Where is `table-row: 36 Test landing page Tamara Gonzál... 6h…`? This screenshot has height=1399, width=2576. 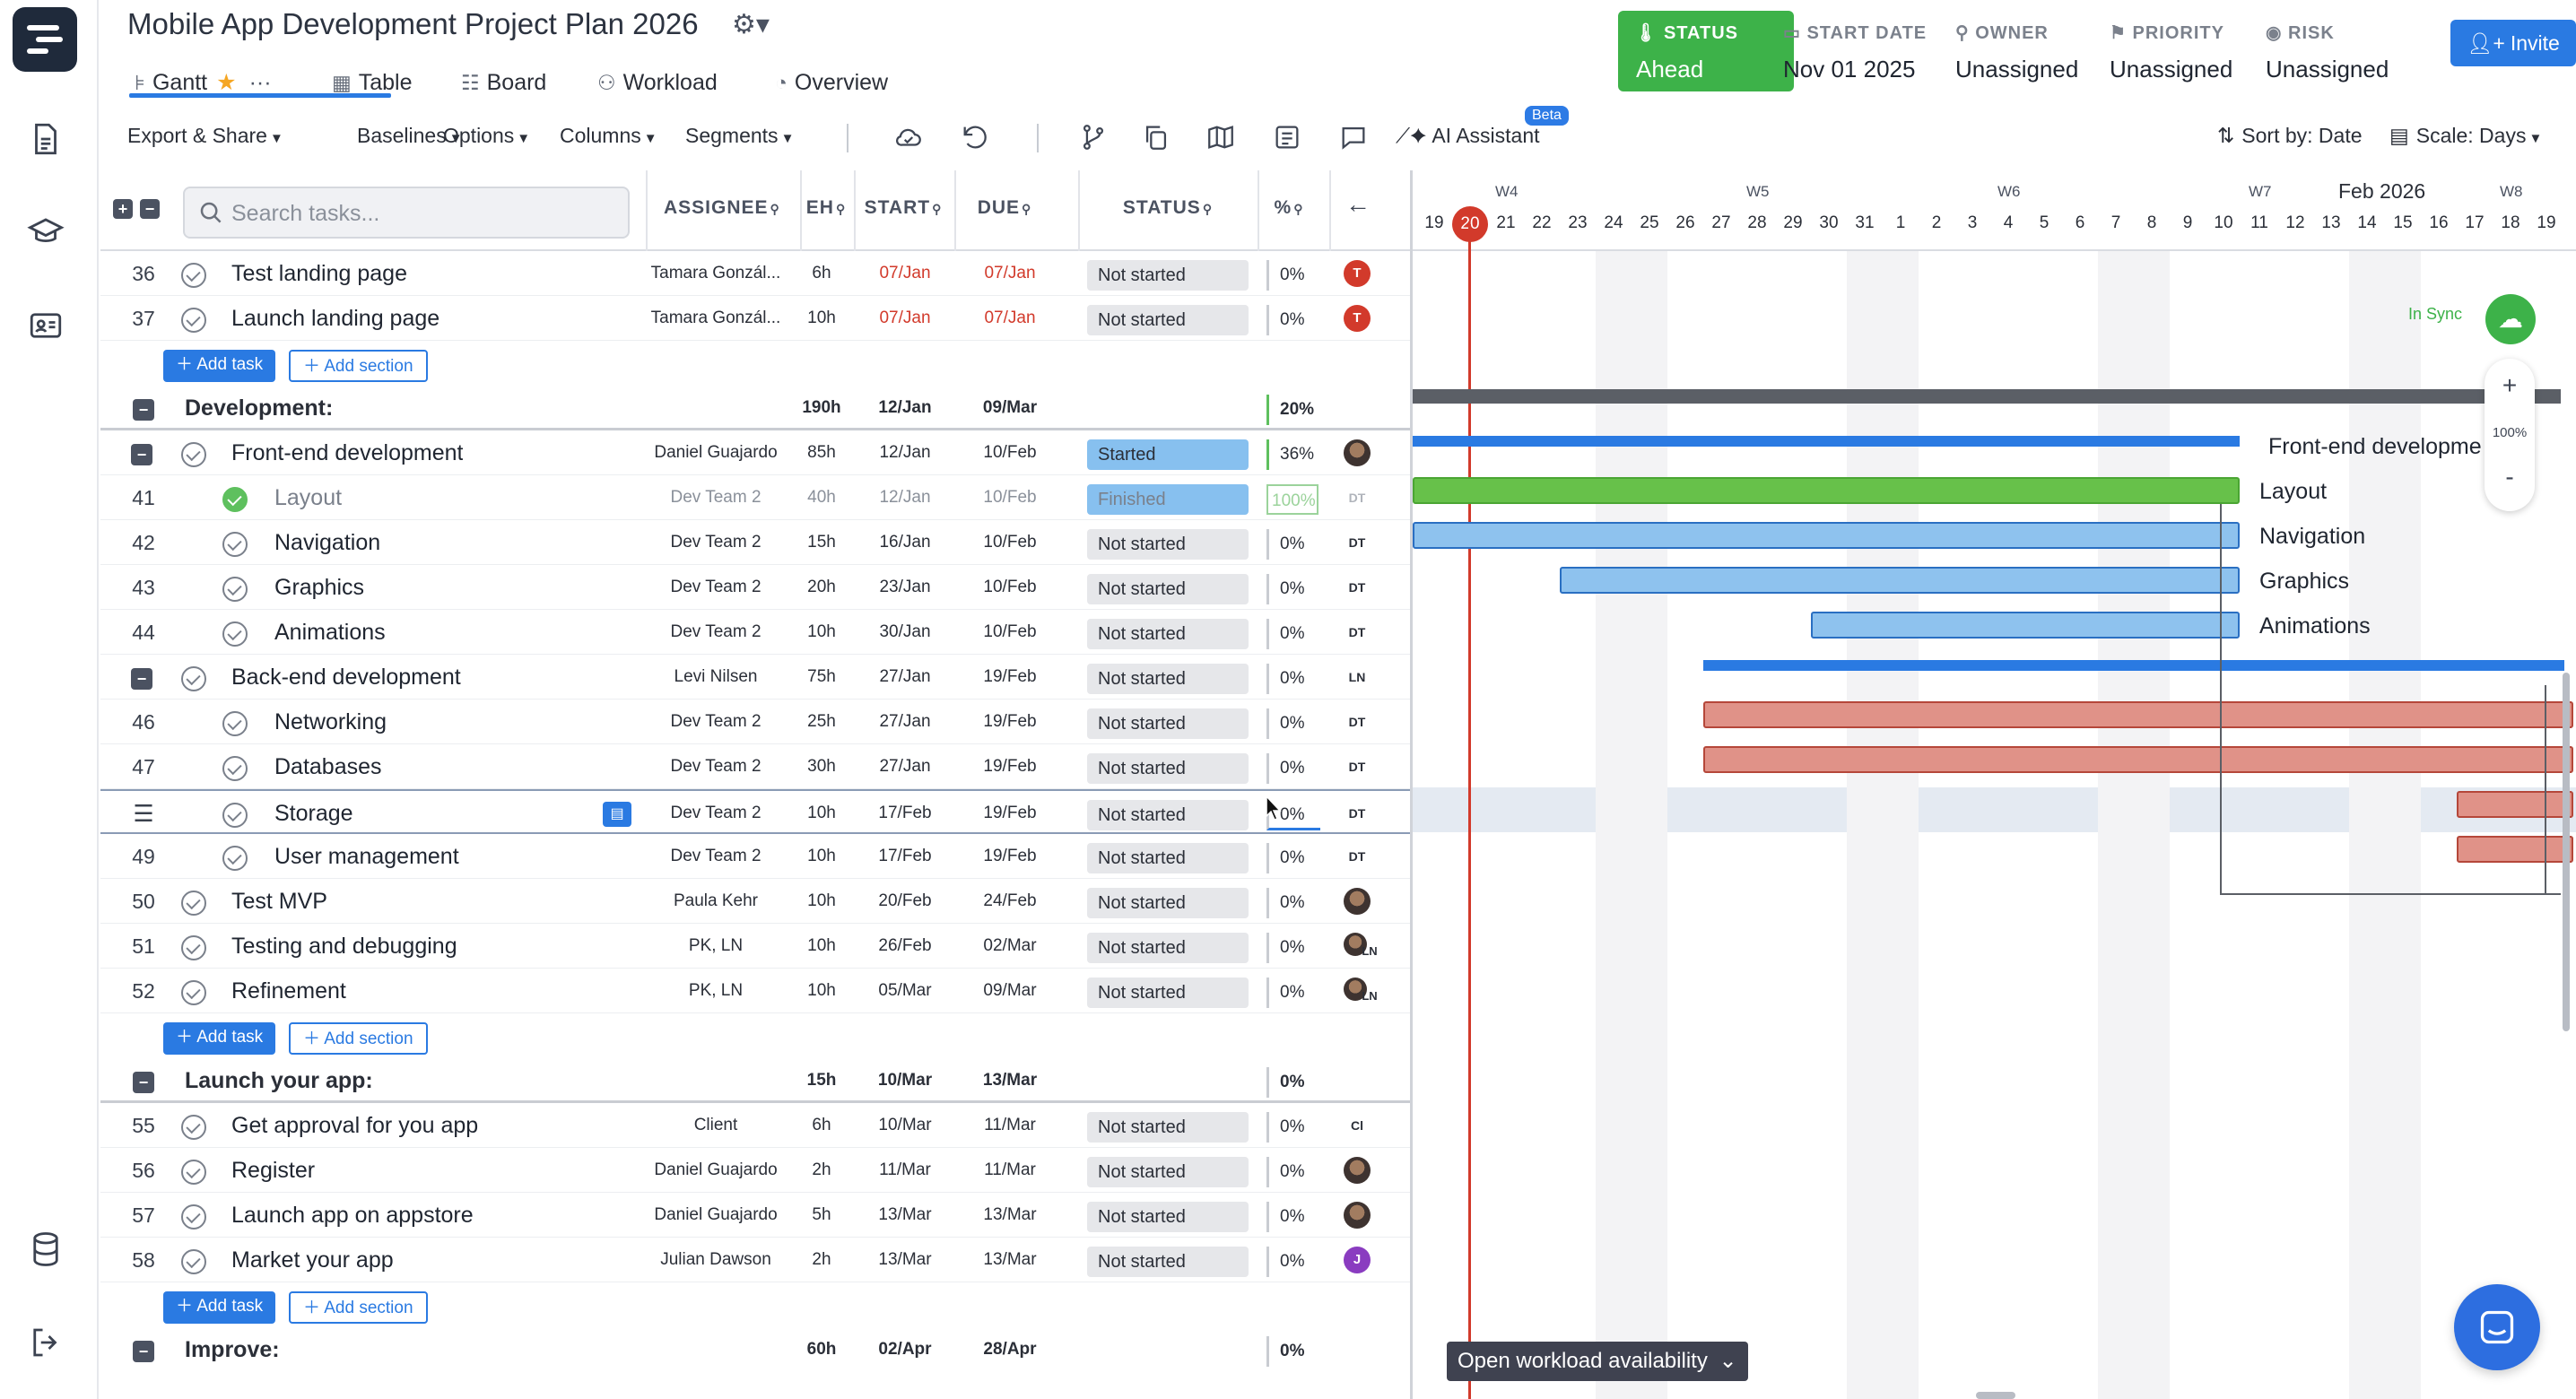
table-row: 36 Test landing page Tamara Gonzál... 6h… is located at coordinates (755, 273).